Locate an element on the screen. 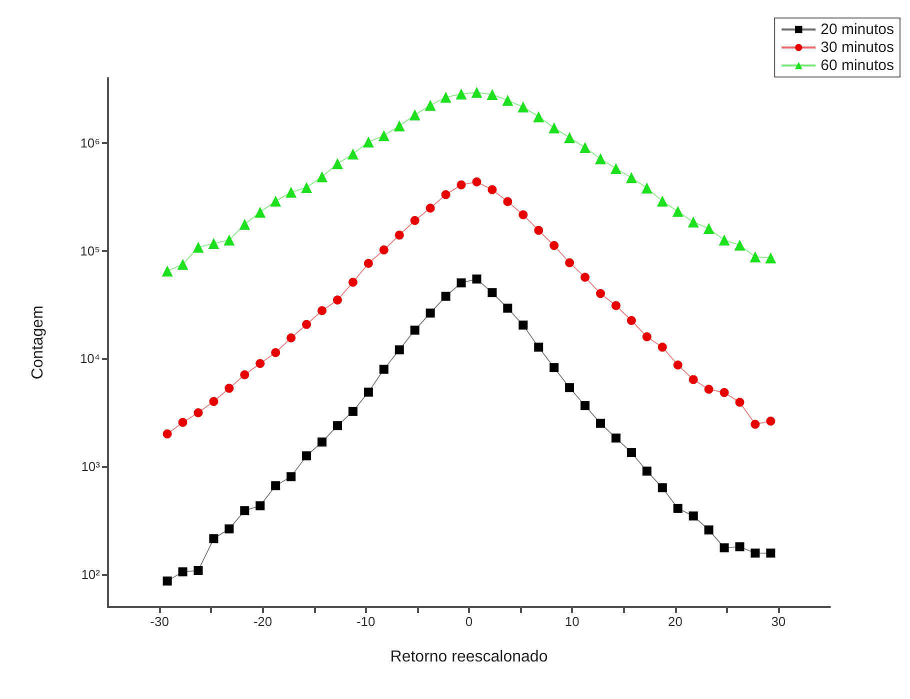 Image resolution: width=910 pixels, height=699 pixels. legend-label: 60 minutos is located at coordinates (857, 65).